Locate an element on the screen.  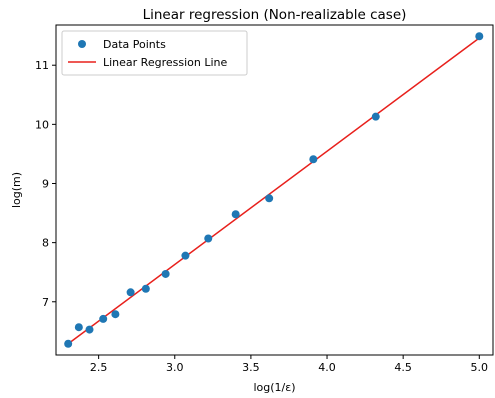
x-axis-label: log(1/ε) is located at coordinates (274, 387).